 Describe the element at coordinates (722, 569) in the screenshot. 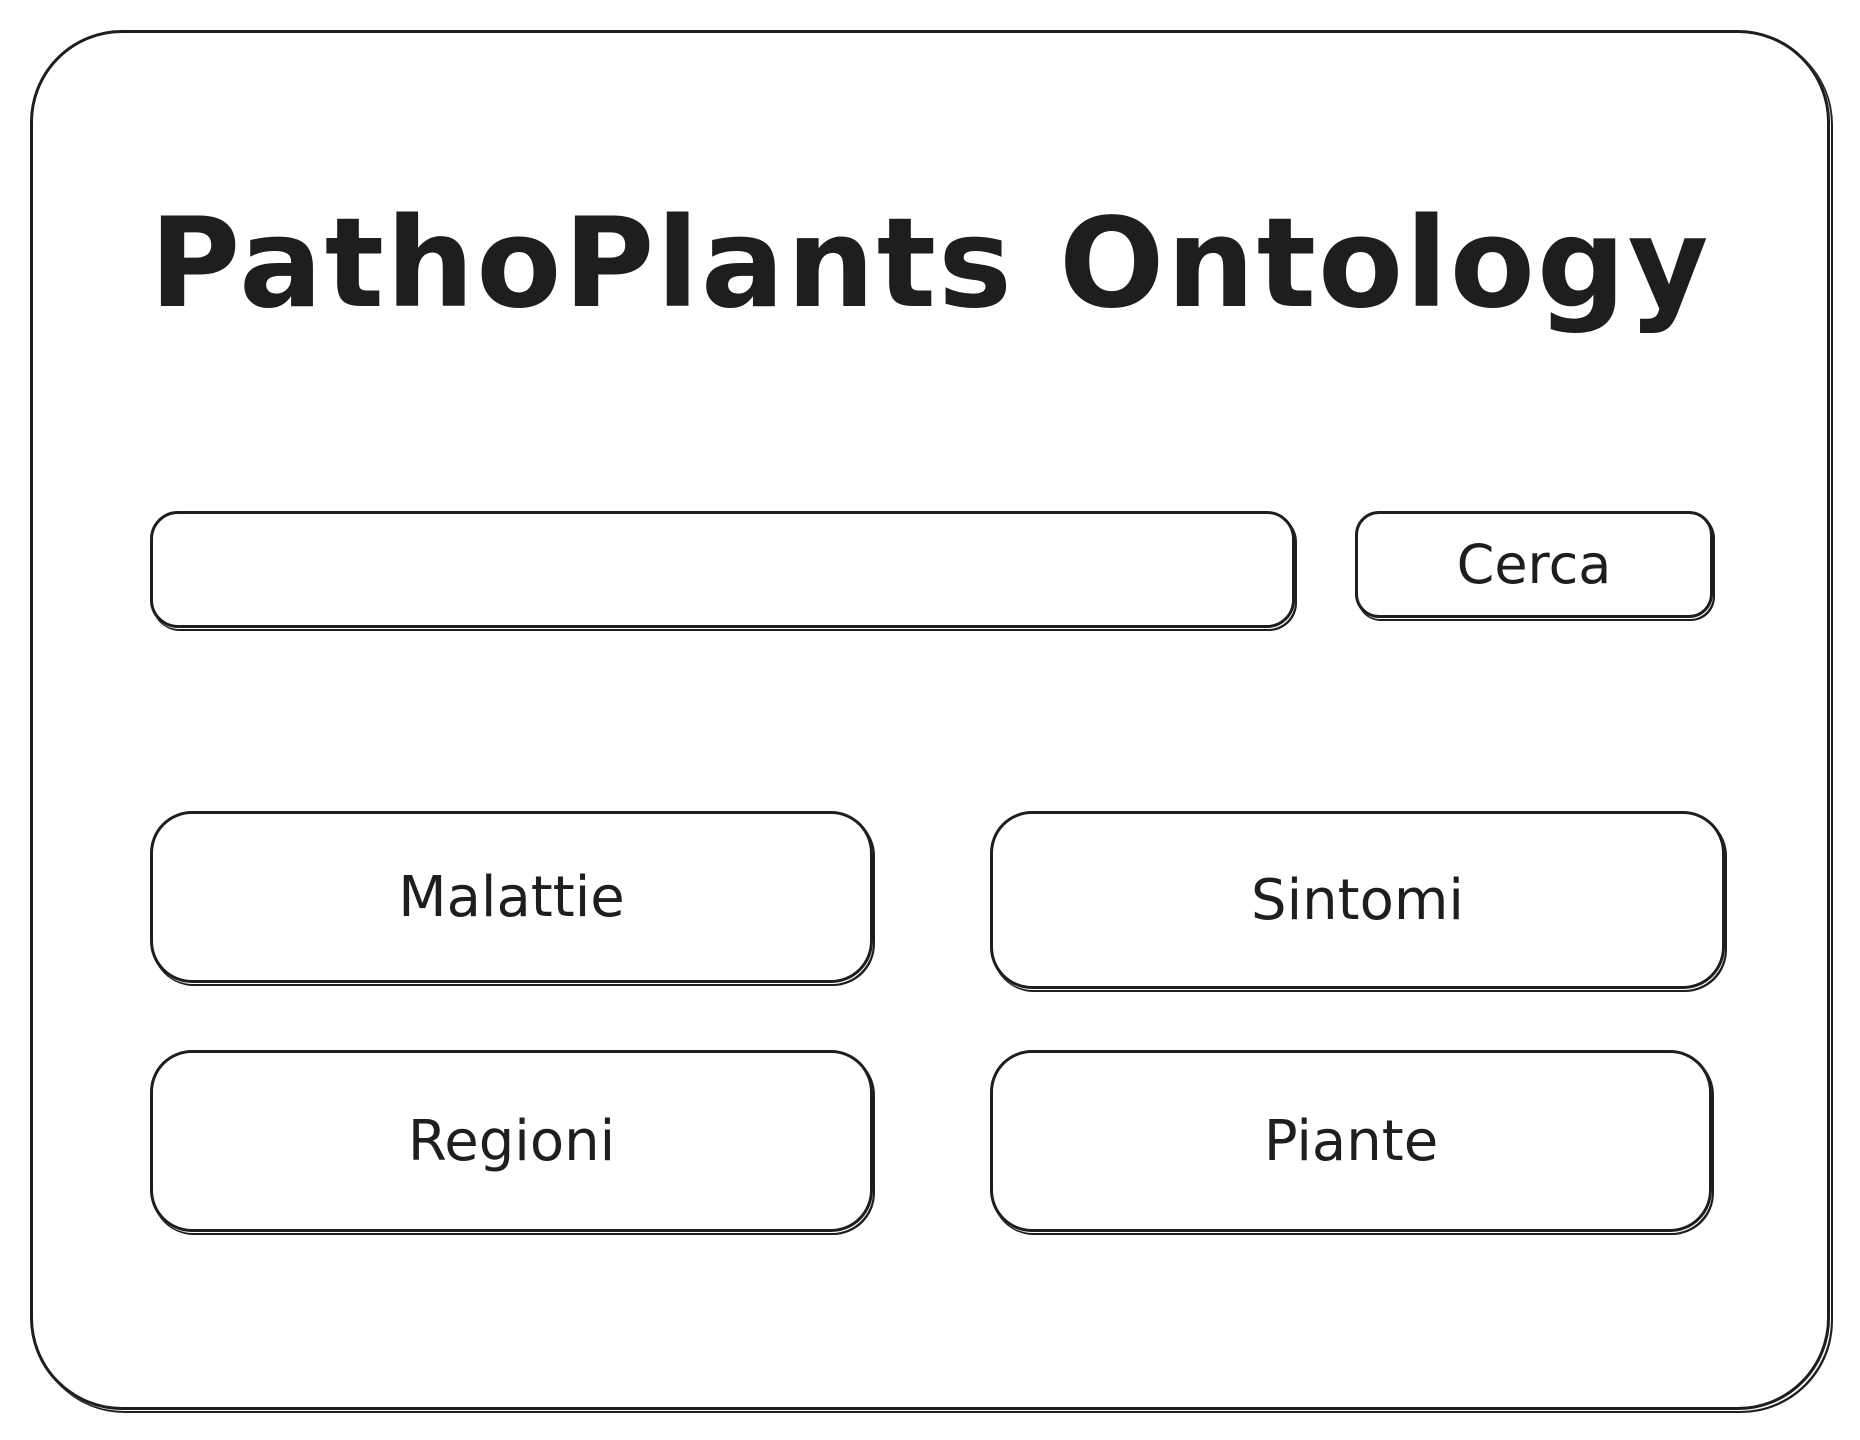

I see `search-input` at that location.